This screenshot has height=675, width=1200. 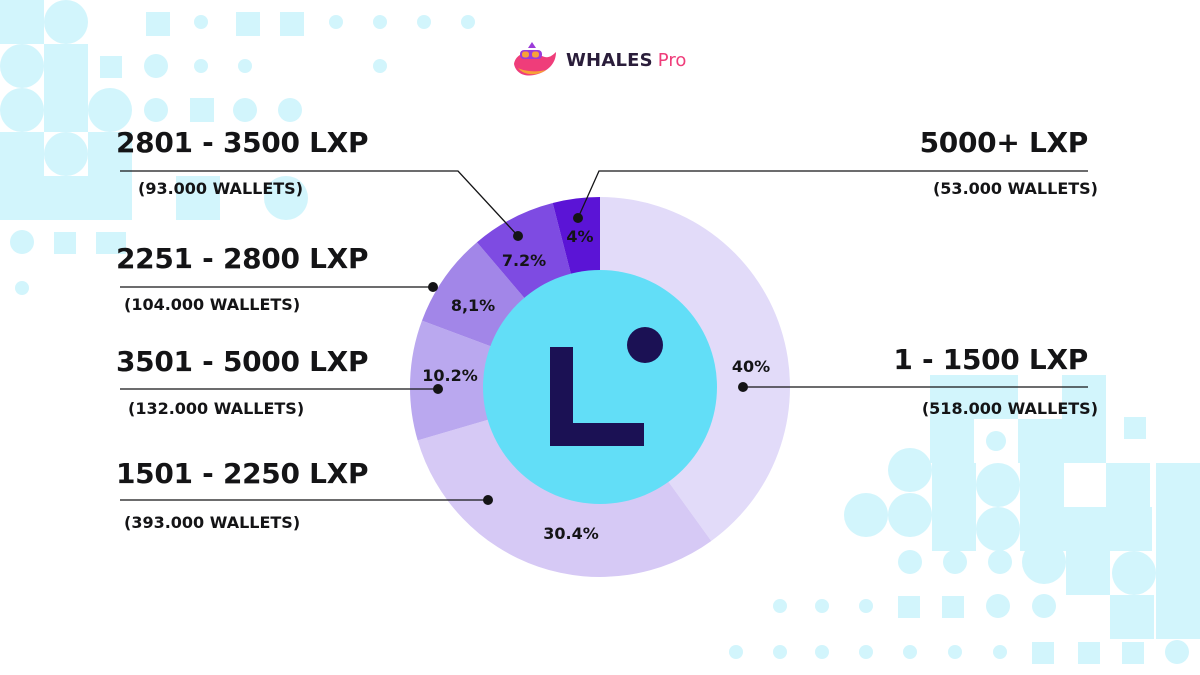 I want to click on pct-label-s3: 10.2%, so click(x=450, y=375).